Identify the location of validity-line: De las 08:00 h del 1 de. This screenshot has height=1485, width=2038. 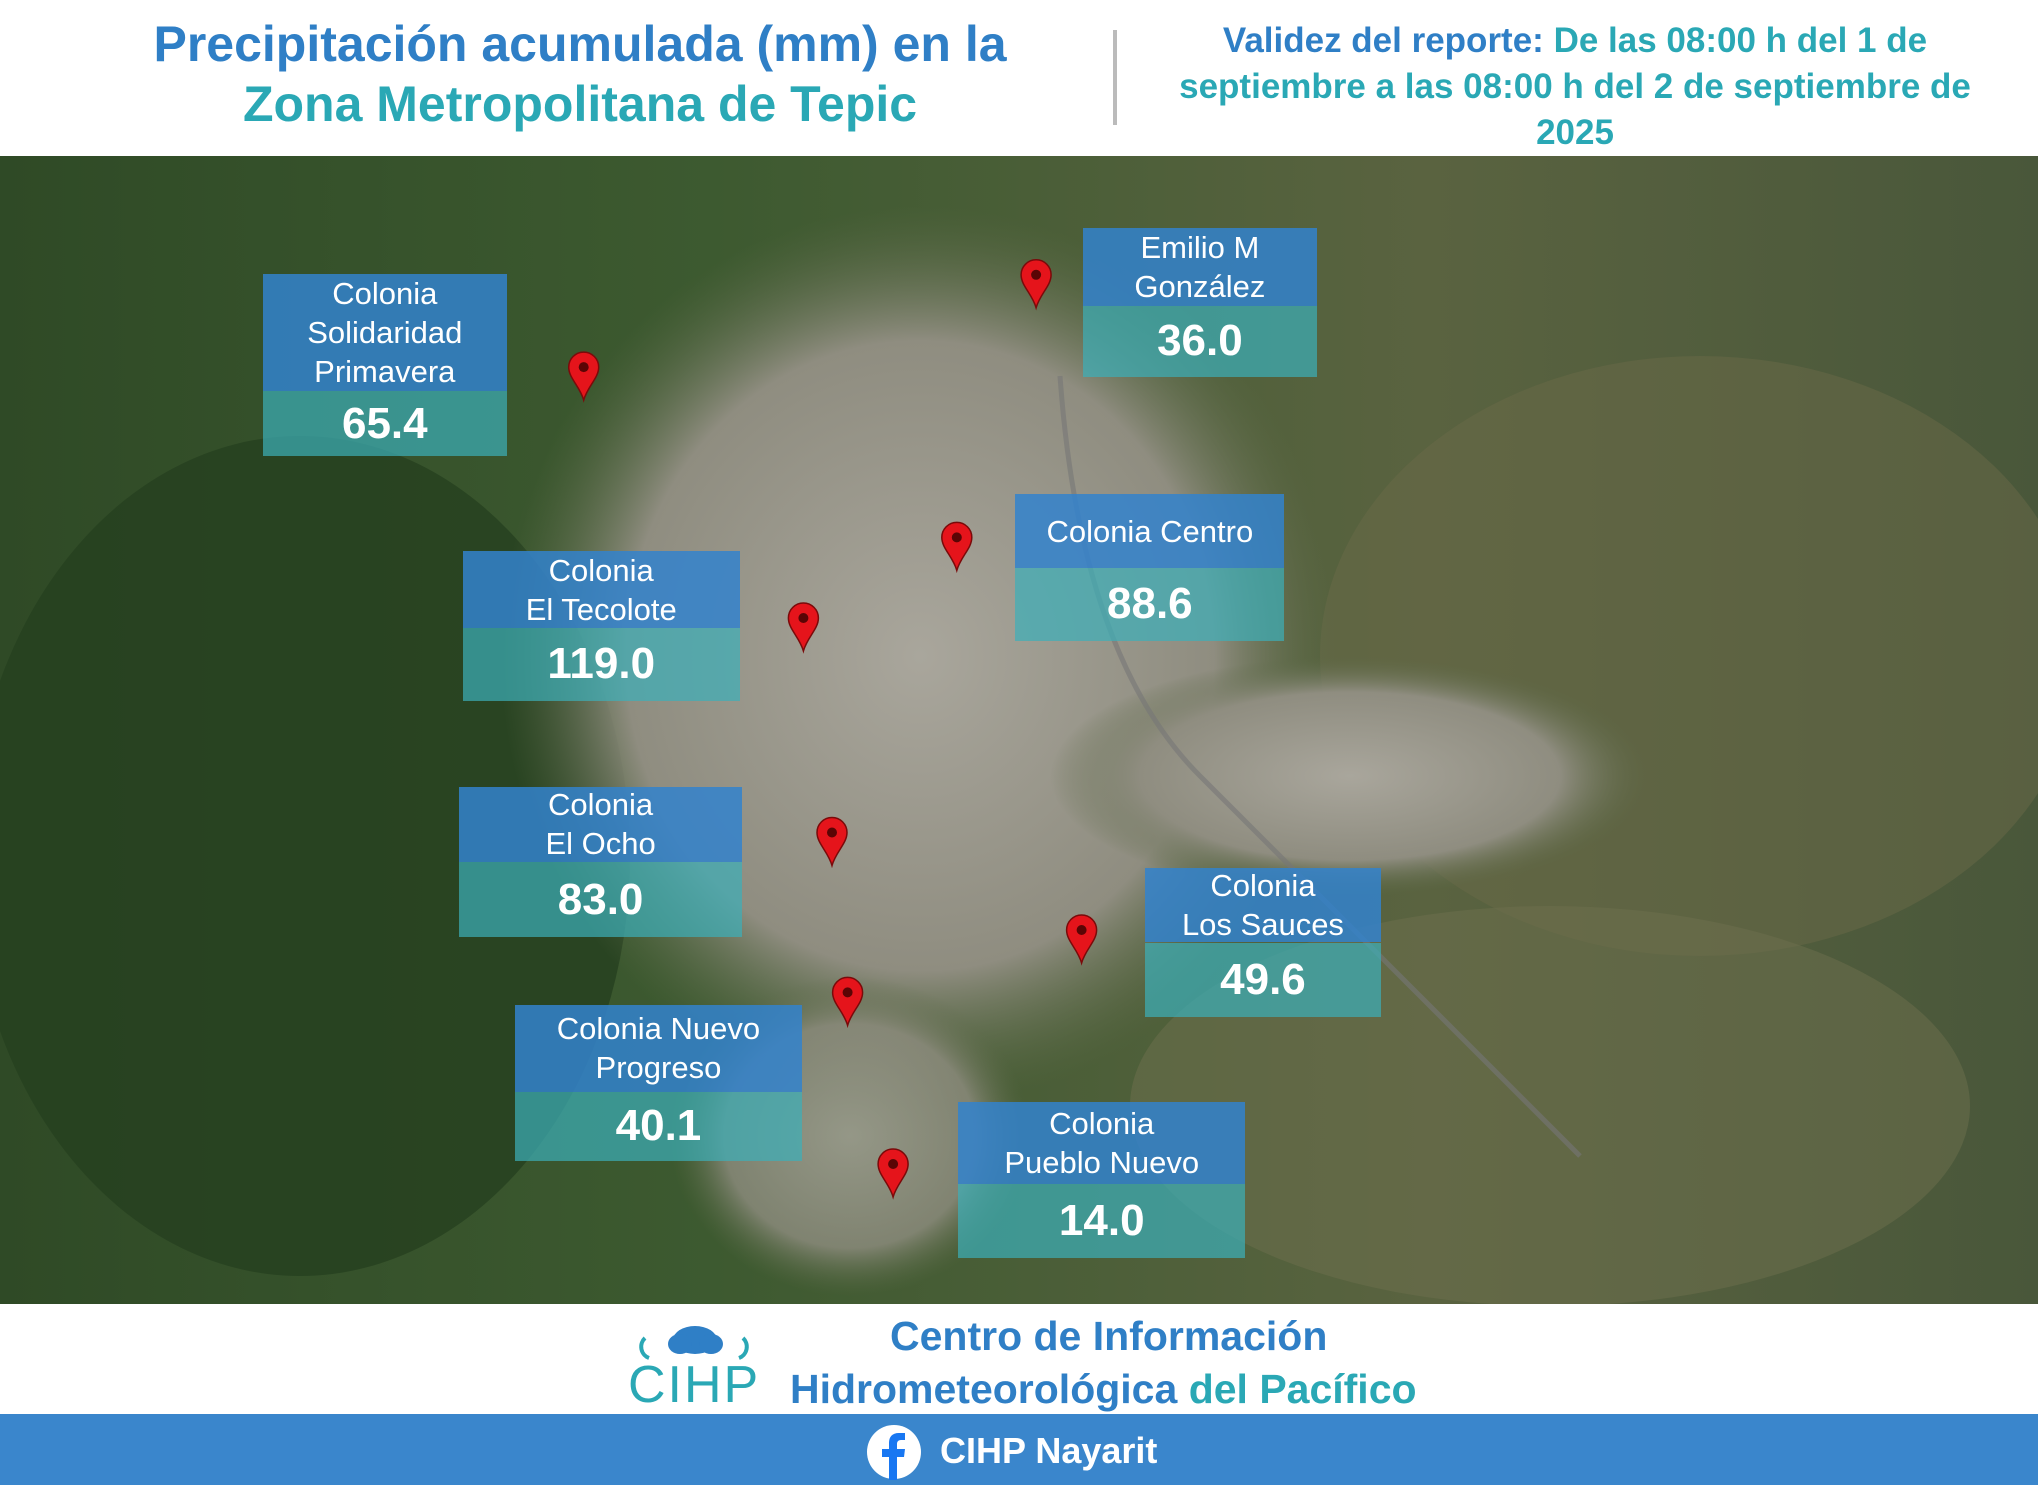
(1740, 40).